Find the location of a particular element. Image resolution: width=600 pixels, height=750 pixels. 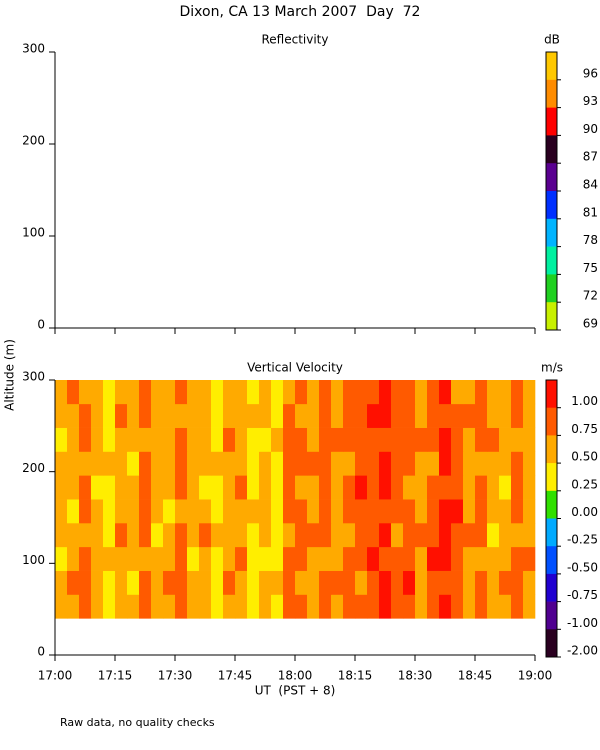

colorbar-tick-label: 0.25 is located at coordinates (584, 484).